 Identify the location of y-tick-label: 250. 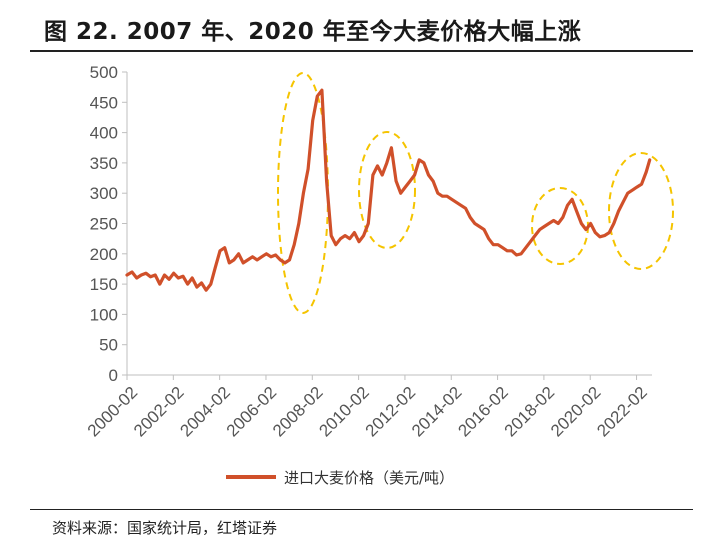
(104, 224).